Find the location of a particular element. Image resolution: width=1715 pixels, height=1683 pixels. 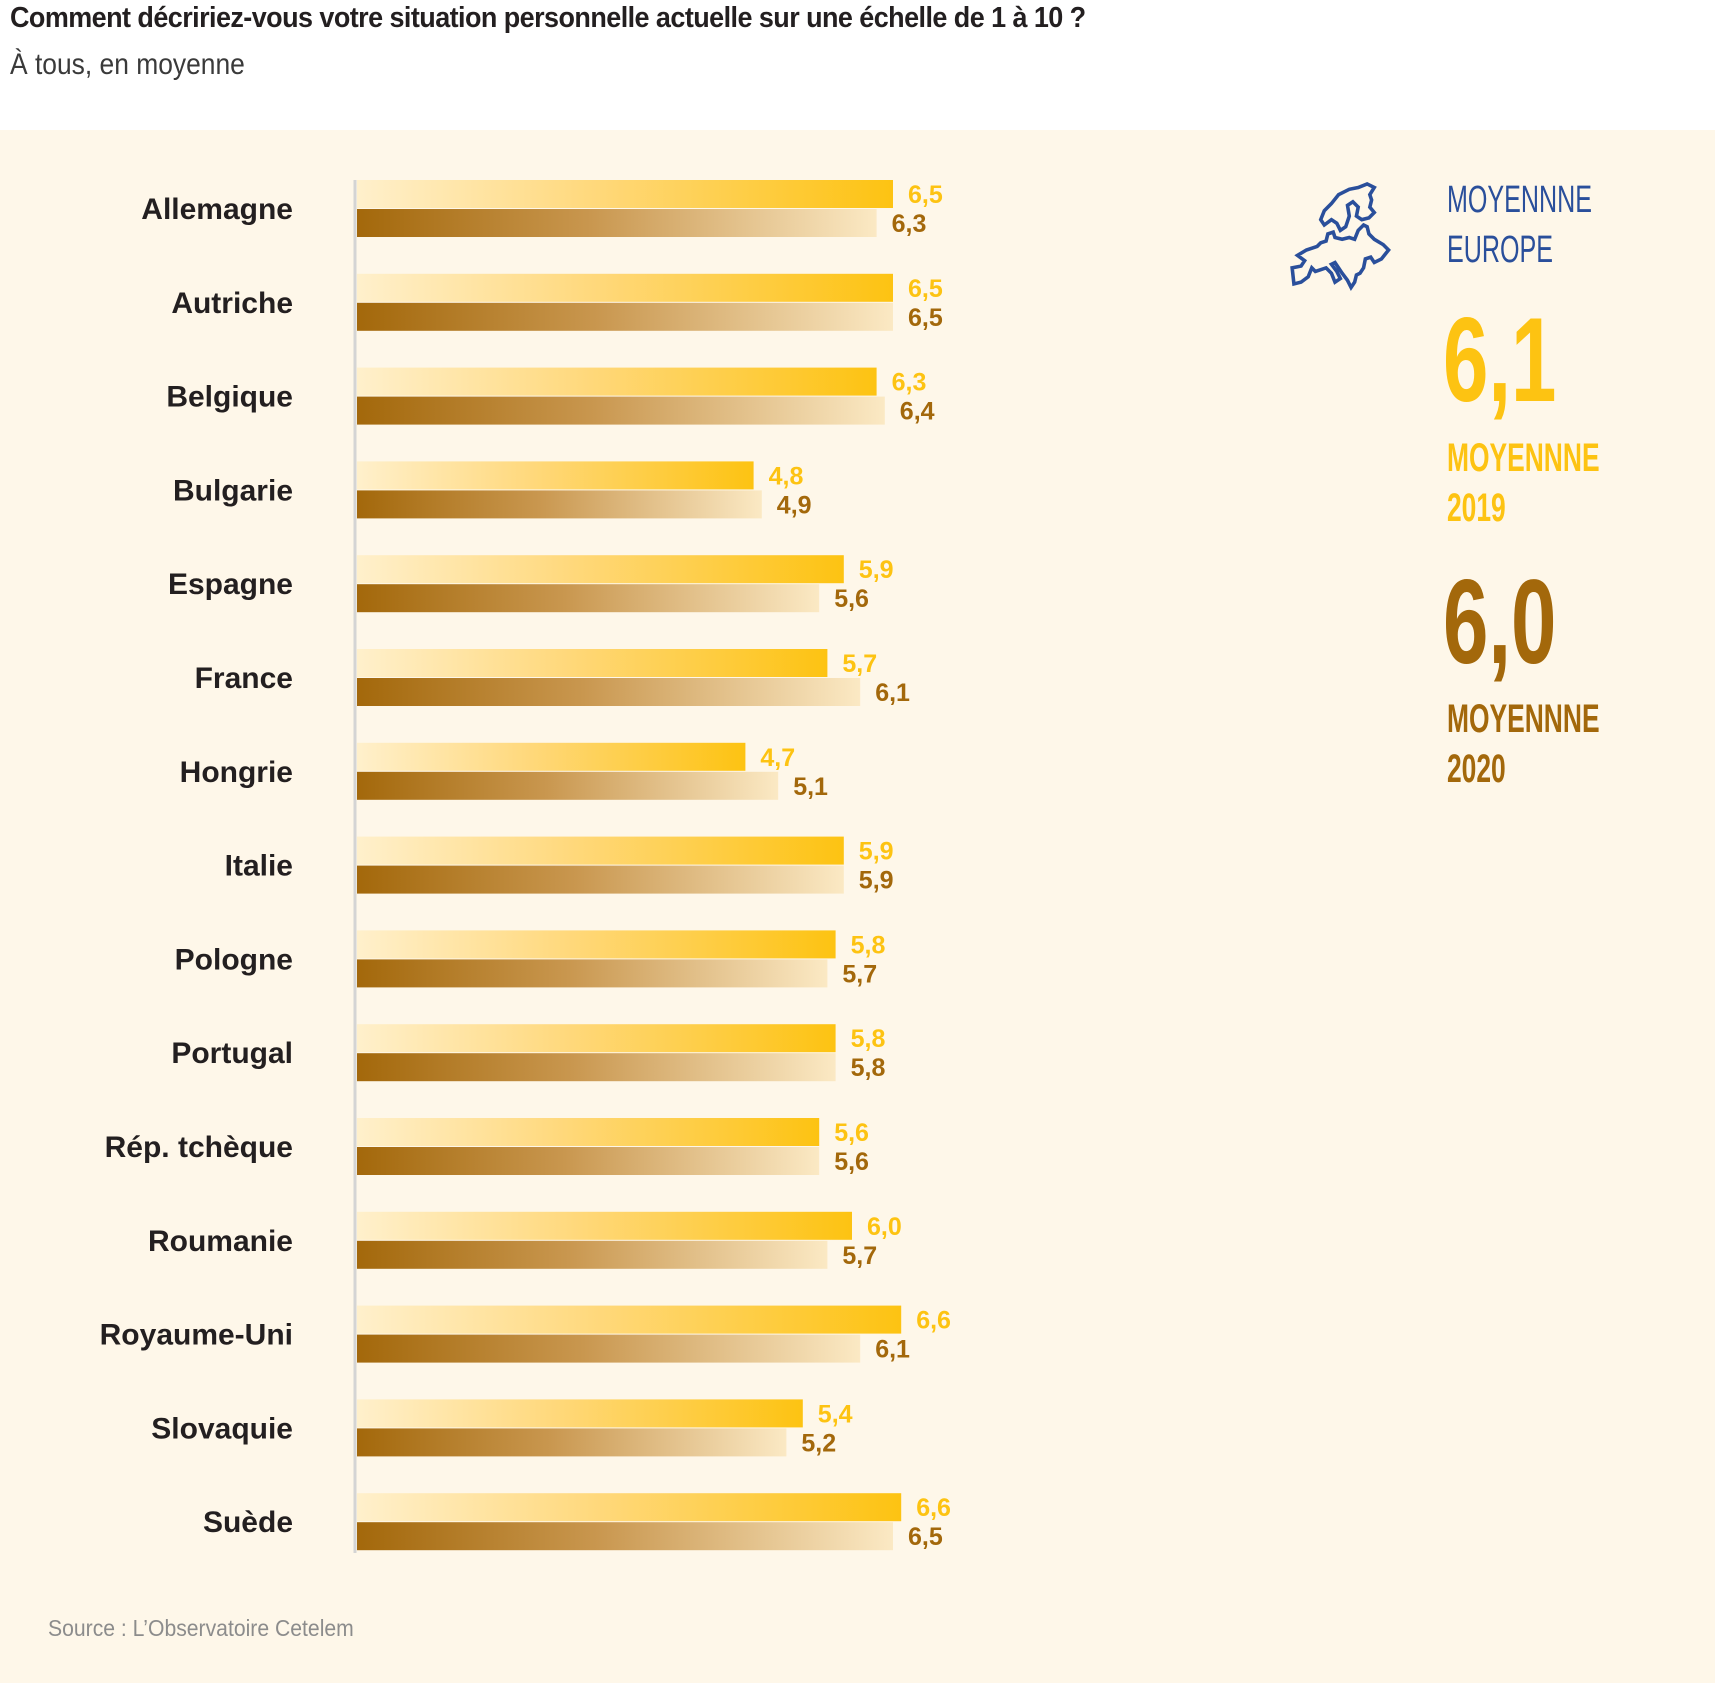

value-label-2019: 4,8 is located at coordinates (786, 476).